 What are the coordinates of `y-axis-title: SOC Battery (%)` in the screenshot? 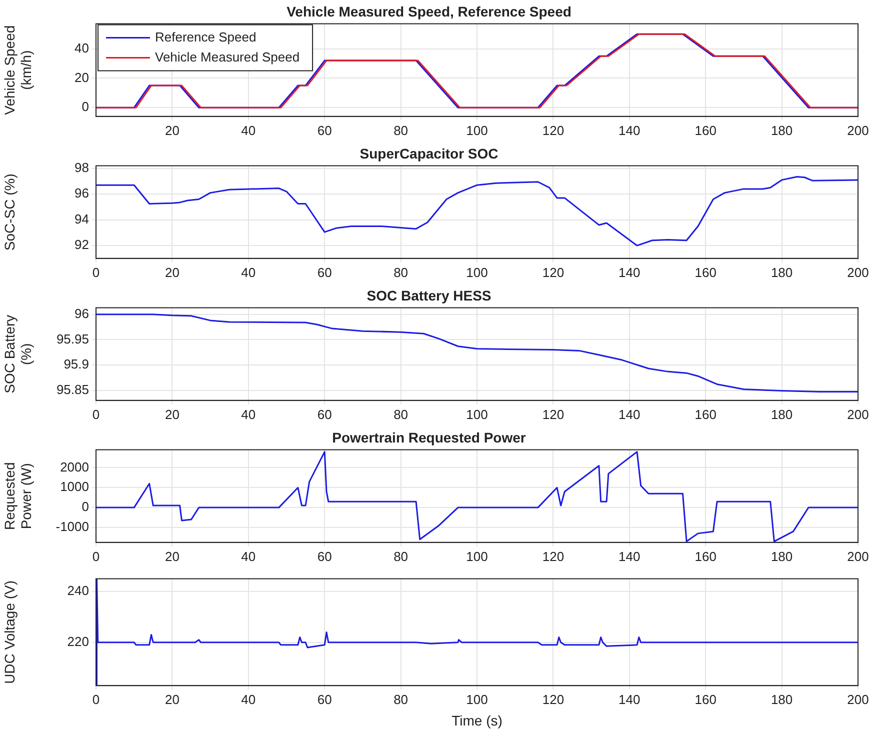 It's located at (17, 354).